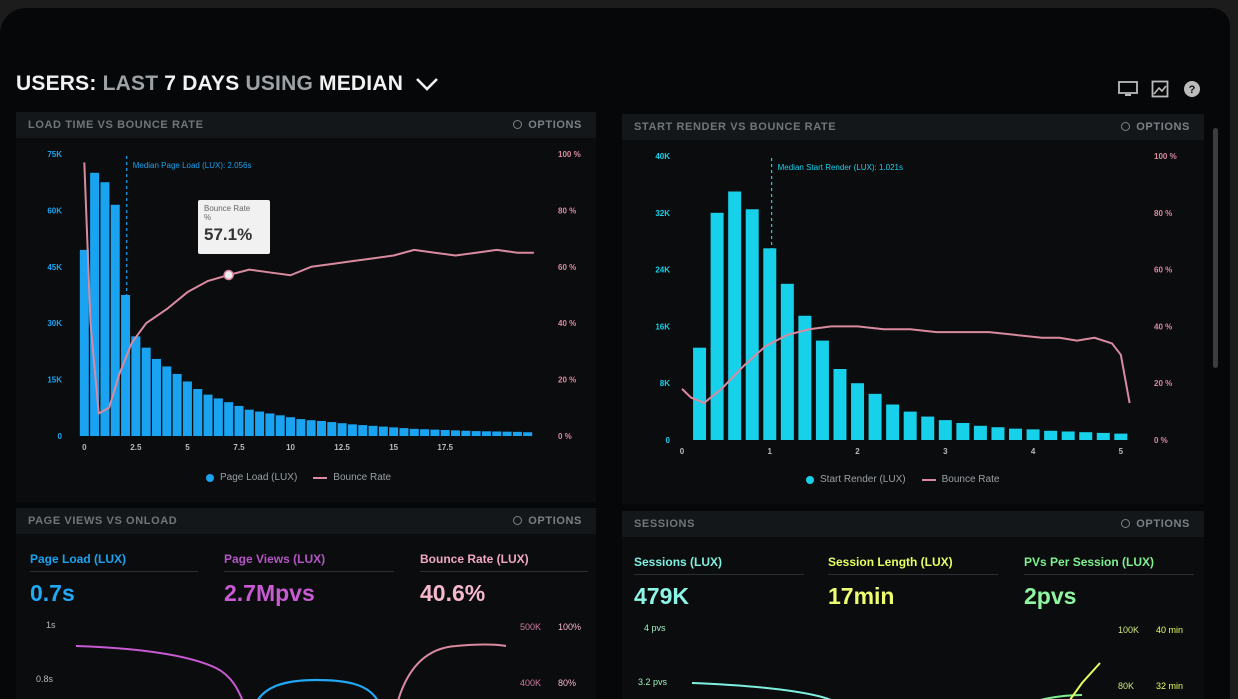 The width and height of the screenshot is (1238, 699). Describe the element at coordinates (269, 593) in the screenshot. I see `metric-value: 2.7Mpvs` at that location.